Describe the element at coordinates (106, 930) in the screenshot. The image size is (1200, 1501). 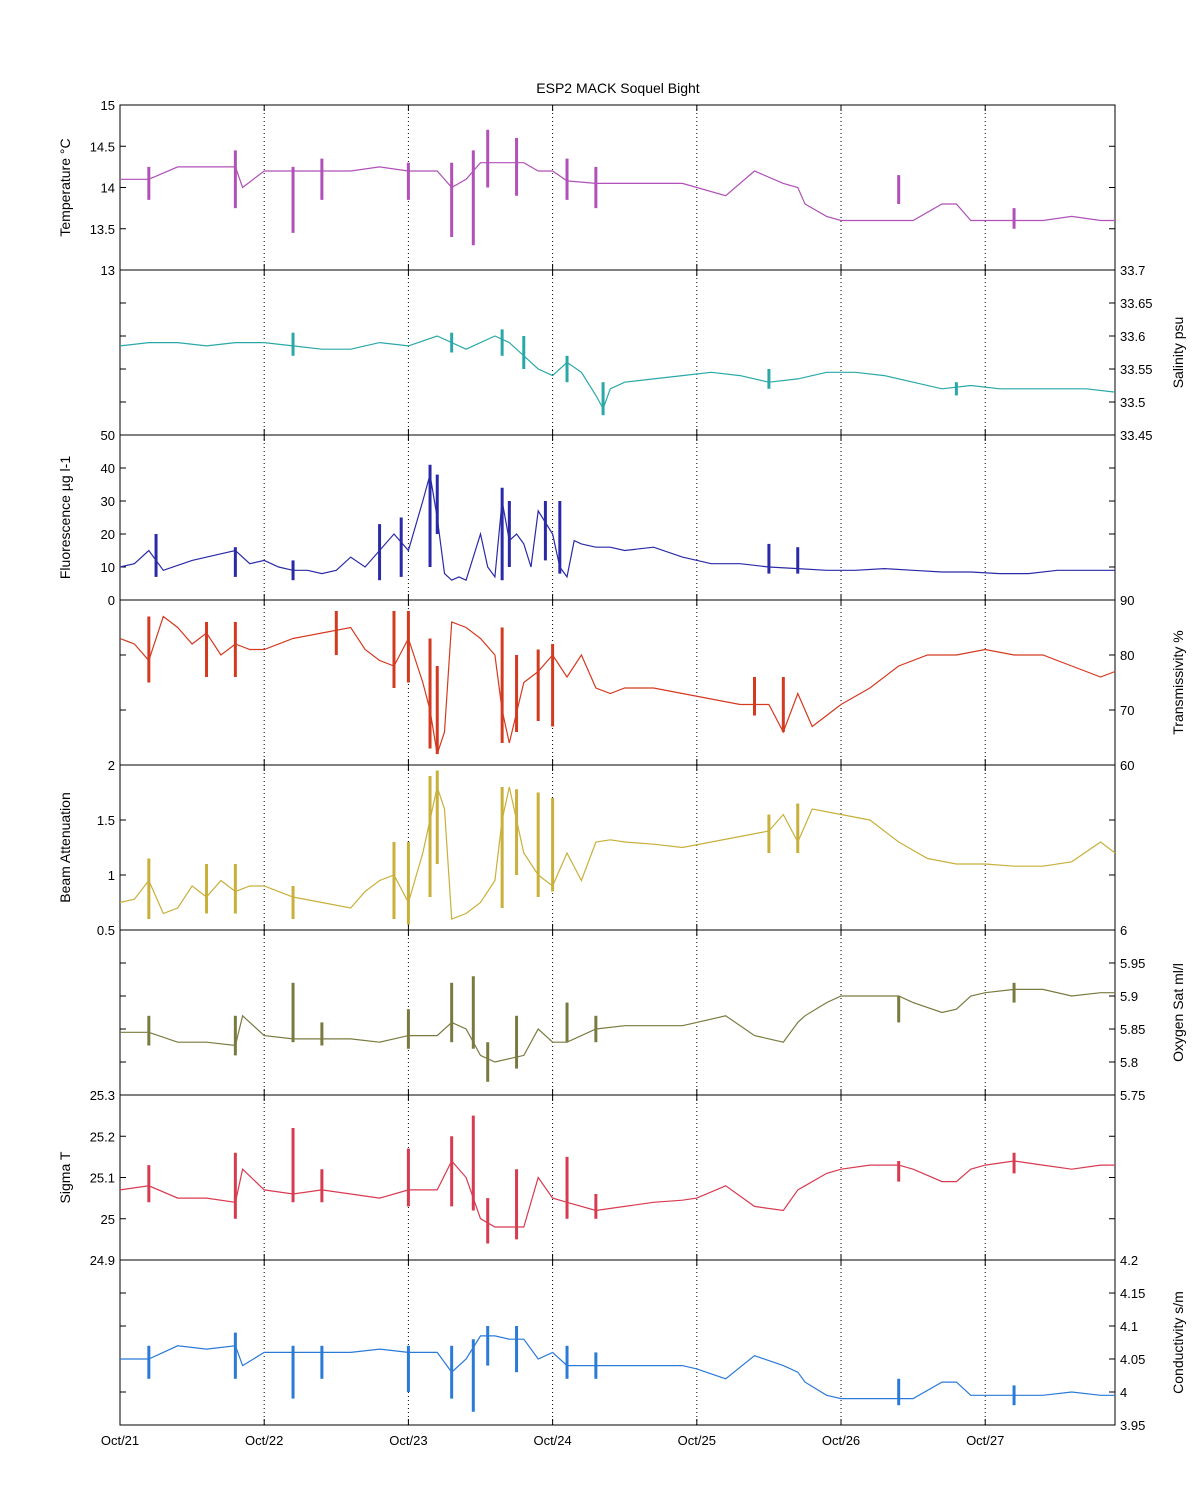
I see `y-tick-label: 0.5` at that location.